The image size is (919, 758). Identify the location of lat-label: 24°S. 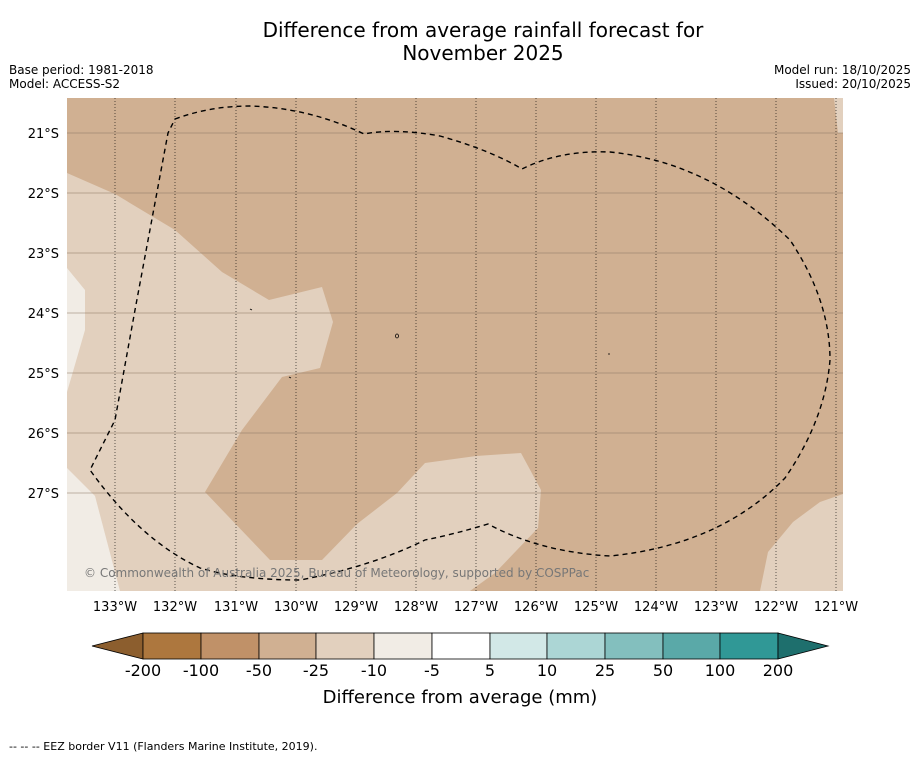
(43, 314).